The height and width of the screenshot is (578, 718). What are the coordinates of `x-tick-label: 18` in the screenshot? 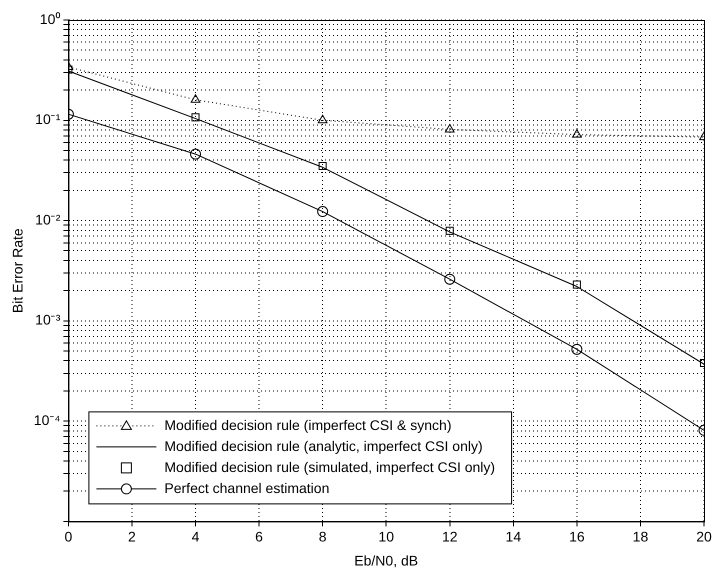 It's located at (640, 536).